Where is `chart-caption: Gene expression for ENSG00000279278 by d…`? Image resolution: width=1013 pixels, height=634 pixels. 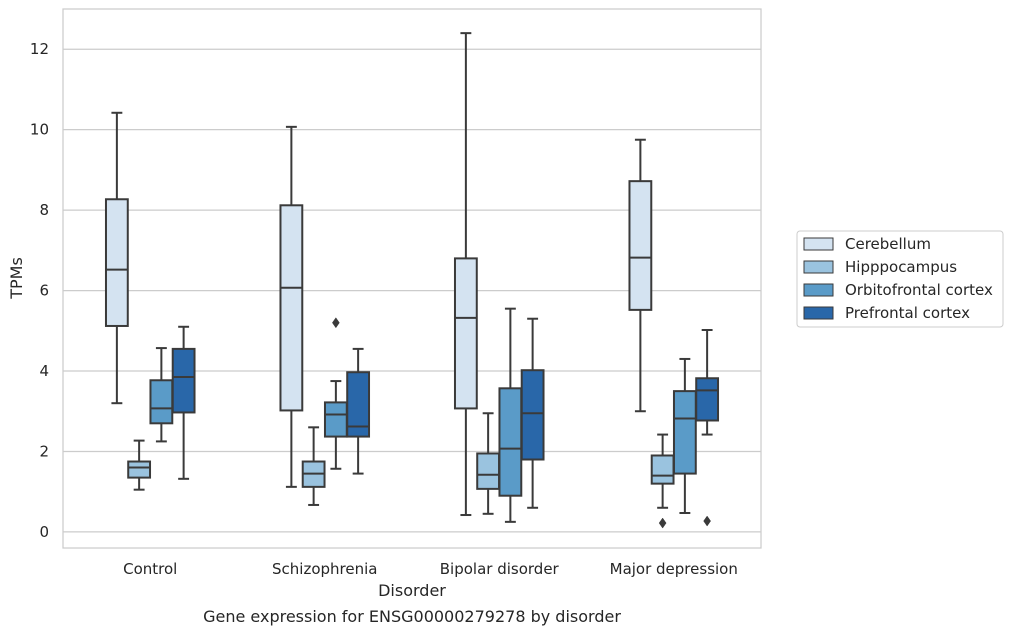 chart-caption: Gene expression for ENSG00000279278 by d… is located at coordinates (412, 616).